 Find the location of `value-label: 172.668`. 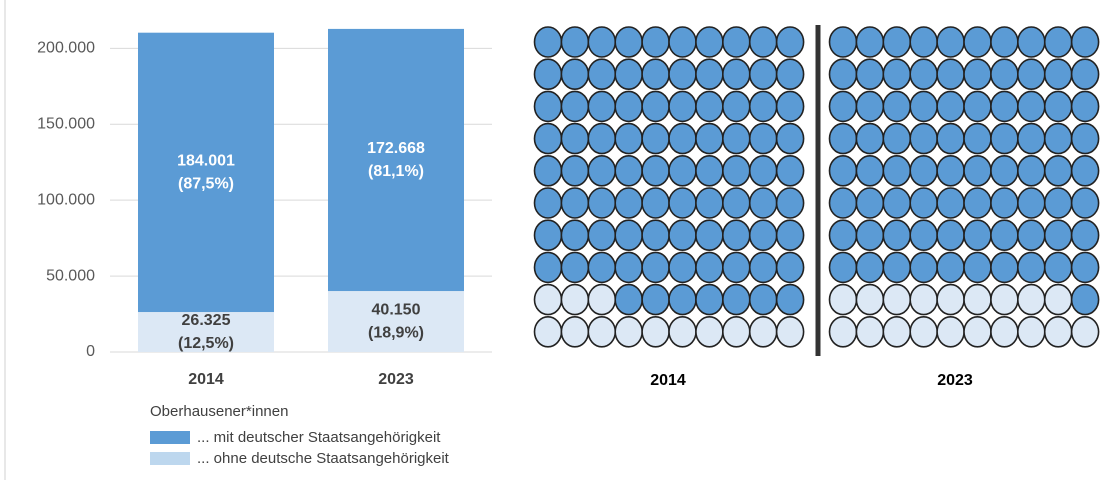

value-label: 172.668 is located at coordinates (396, 148).